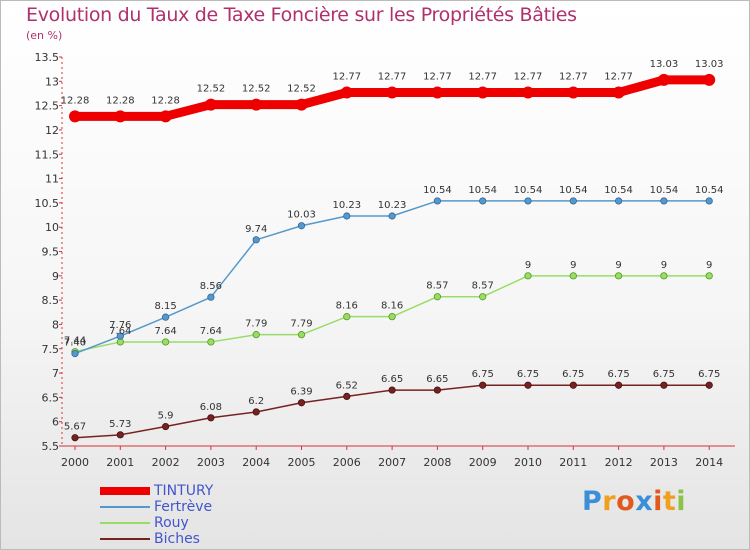 This screenshot has height=550, width=750. Describe the element at coordinates (165, 331) in the screenshot. I see `data-label: 7.64` at that location.